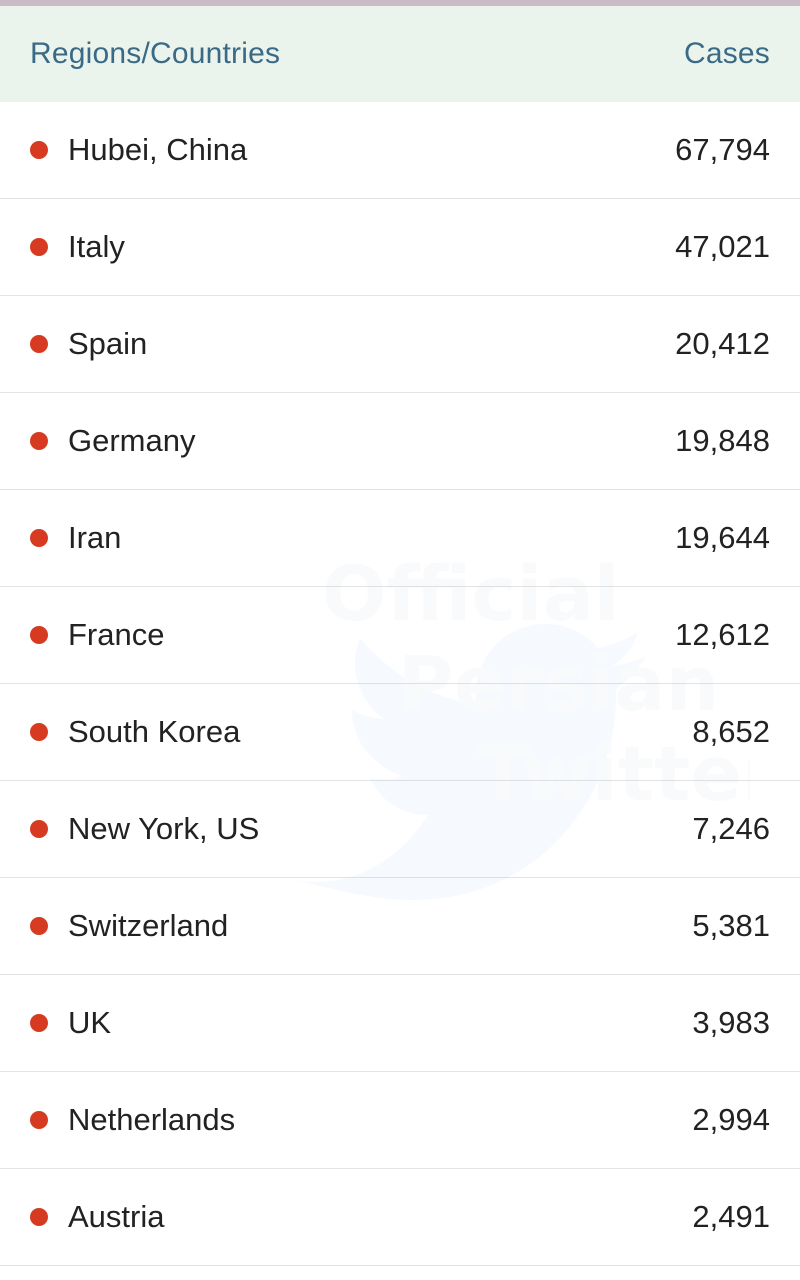  I want to click on row-label-group: UK, so click(70, 1023).